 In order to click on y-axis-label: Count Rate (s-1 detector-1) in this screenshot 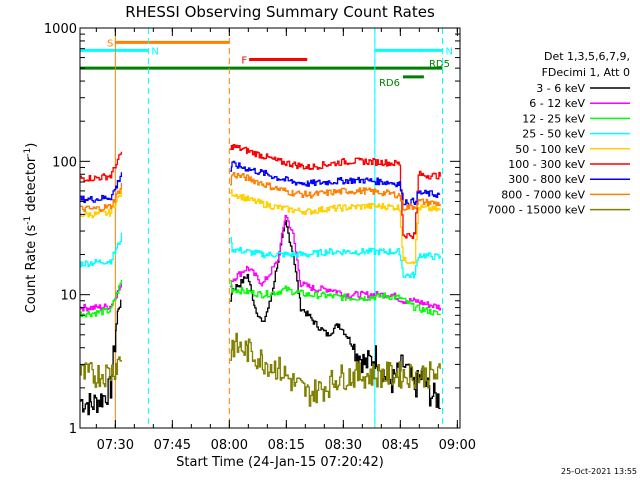, I will do `click(31, 228)`.